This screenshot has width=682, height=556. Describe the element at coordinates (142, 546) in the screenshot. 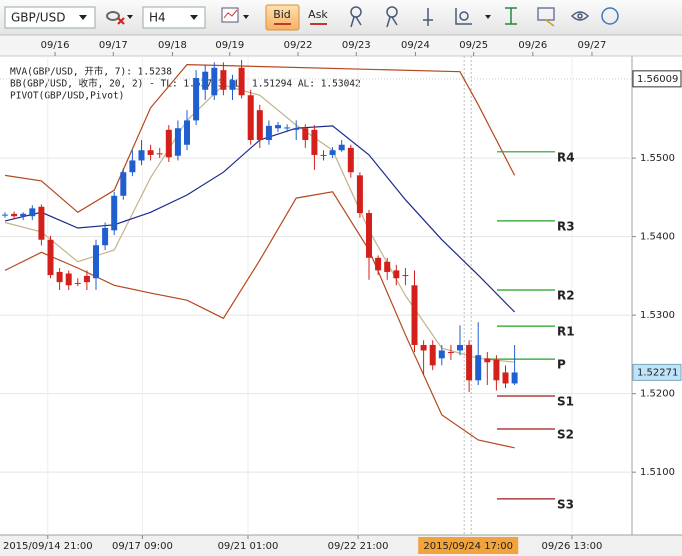

I see `x-tick-label: 09/17 09:00` at that location.